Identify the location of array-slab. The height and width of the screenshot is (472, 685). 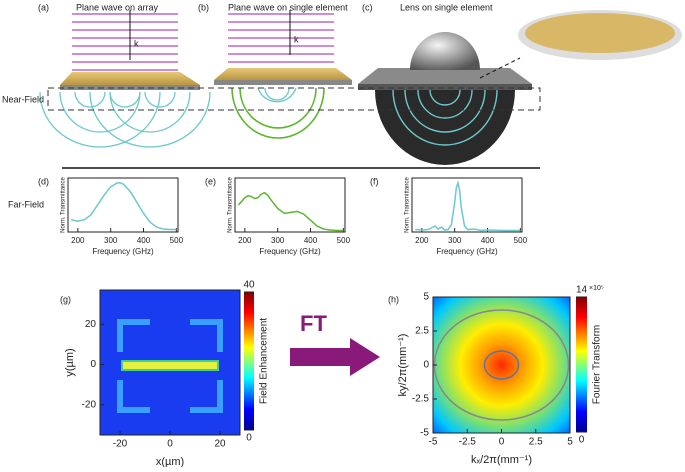
(130, 78).